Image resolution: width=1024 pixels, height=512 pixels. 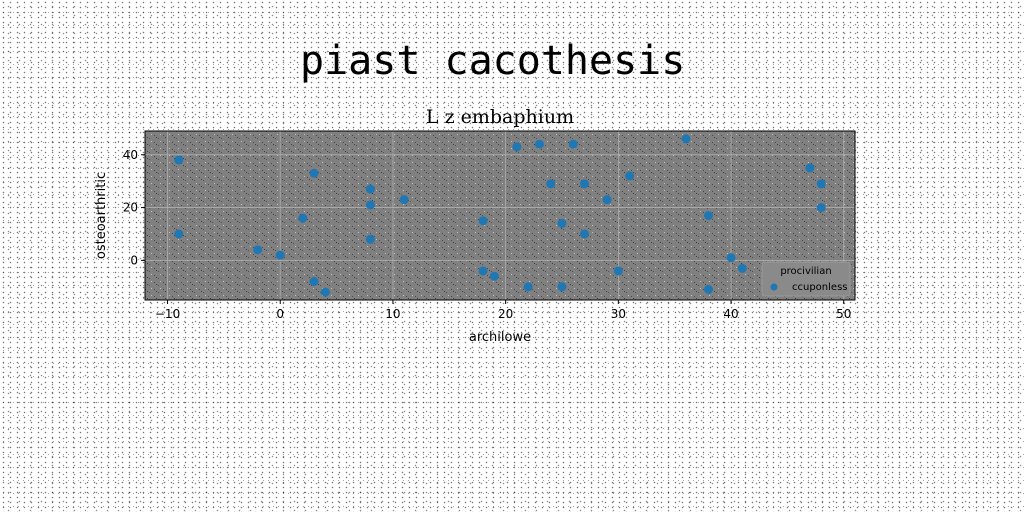 What do you see at coordinates (134, 260) in the screenshot?
I see `y-tick-label: 0` at bounding box center [134, 260].